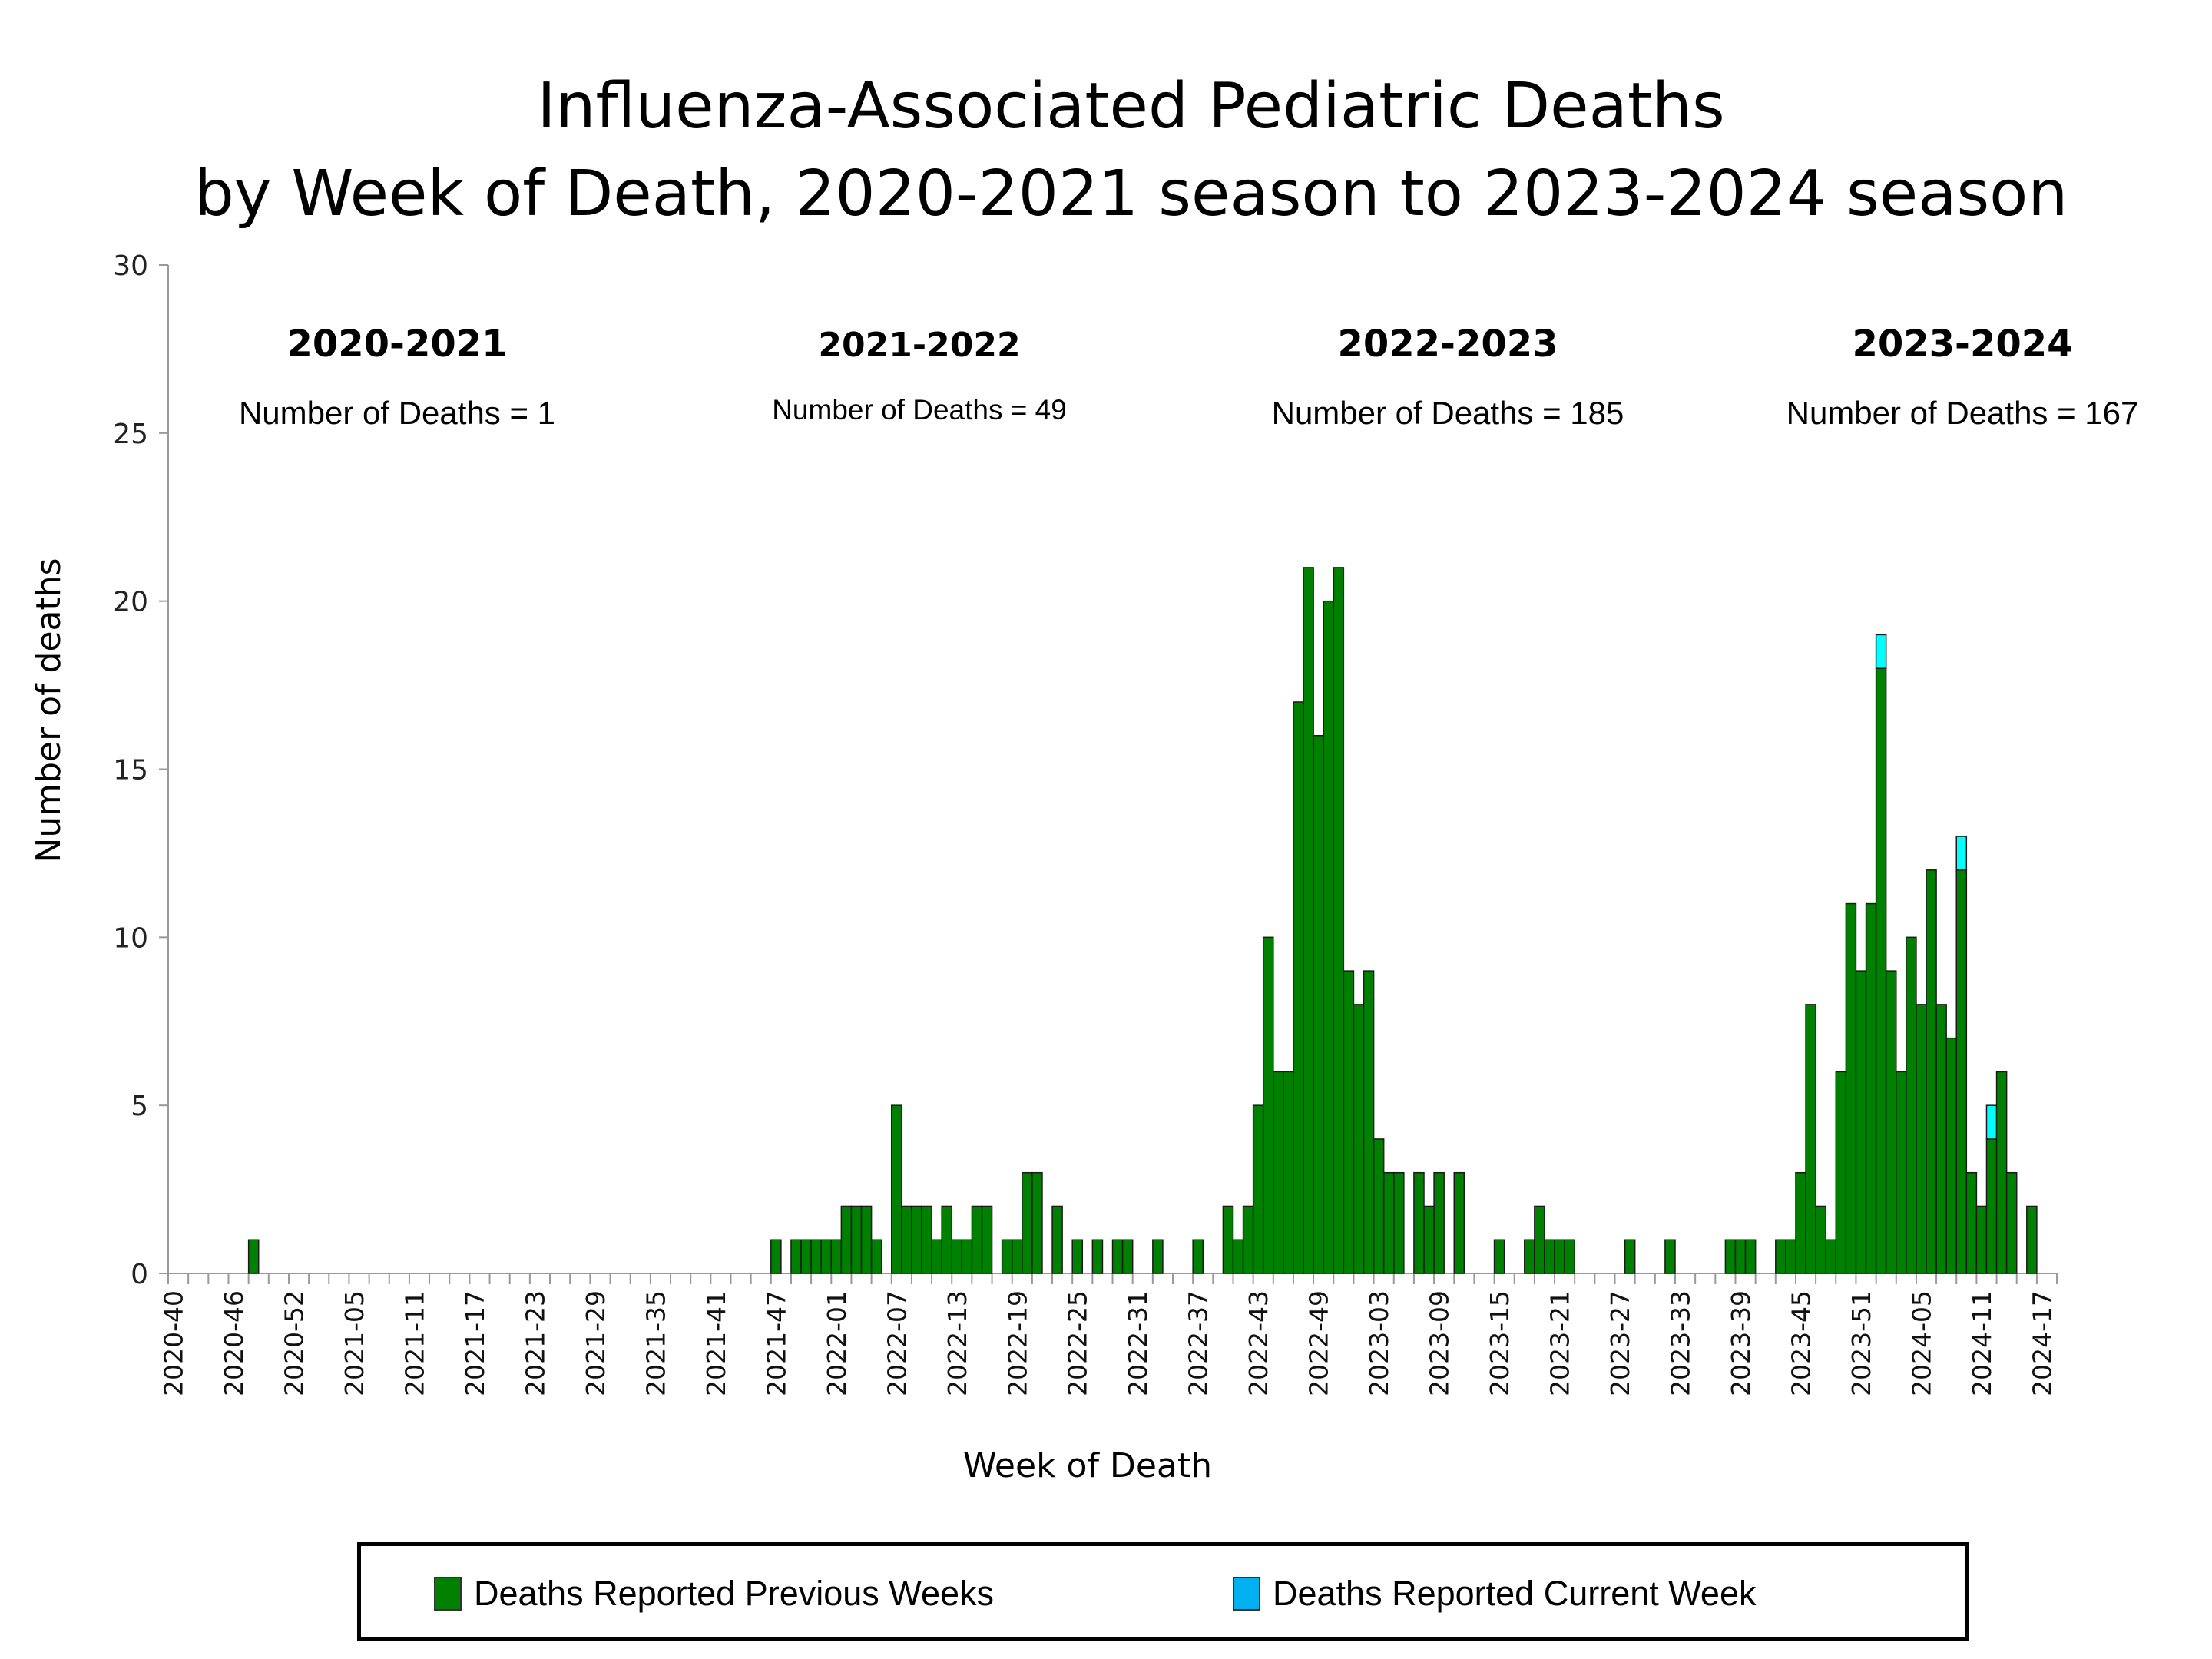 The height and width of the screenshot is (1659, 2212). Describe the element at coordinates (920, 376) in the screenshot. I see `season-annotation-2021-2022: 2021-2022 Number of Deaths = 49` at that location.